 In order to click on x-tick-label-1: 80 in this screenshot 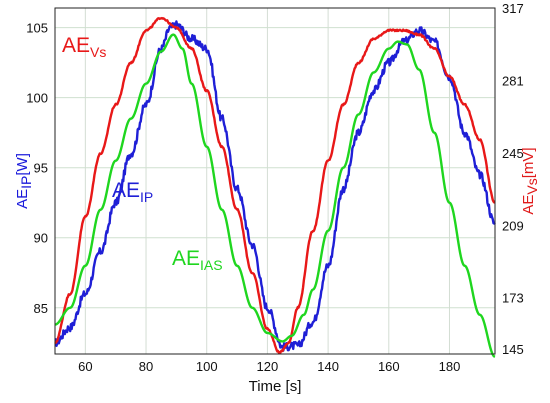, I will do `click(146, 366)`.